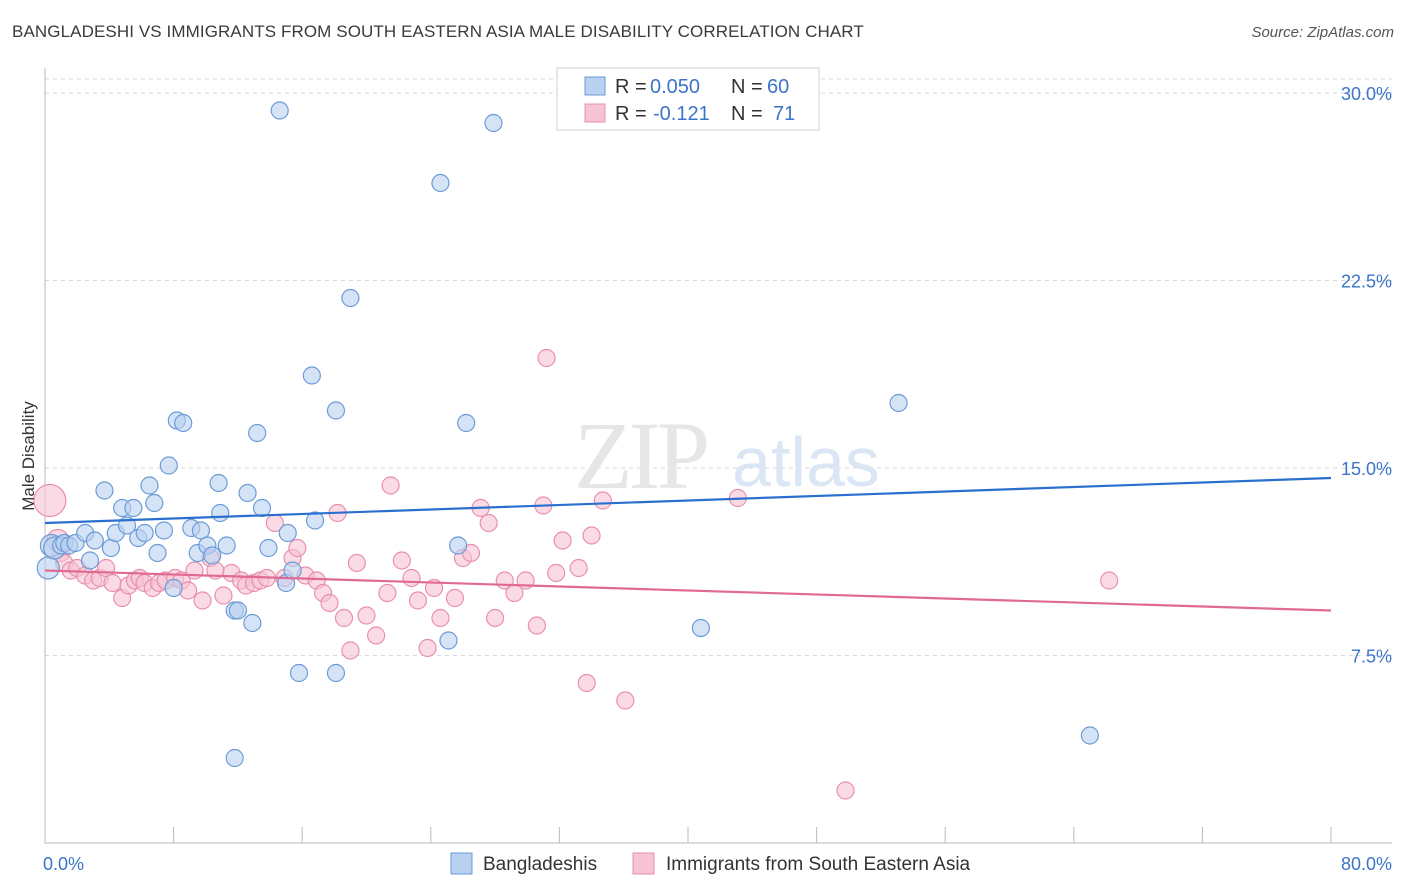  Describe the element at coordinates (778, 87) in the screenshot. I see `legend-n-value-blue: 60` at that location.